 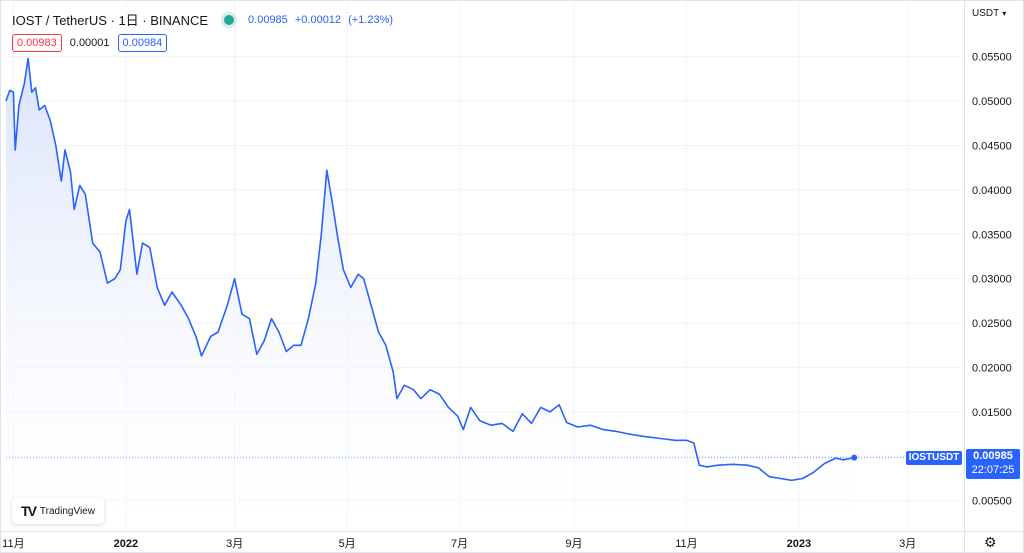 I want to click on logo-text: TradingView, so click(x=67, y=511).